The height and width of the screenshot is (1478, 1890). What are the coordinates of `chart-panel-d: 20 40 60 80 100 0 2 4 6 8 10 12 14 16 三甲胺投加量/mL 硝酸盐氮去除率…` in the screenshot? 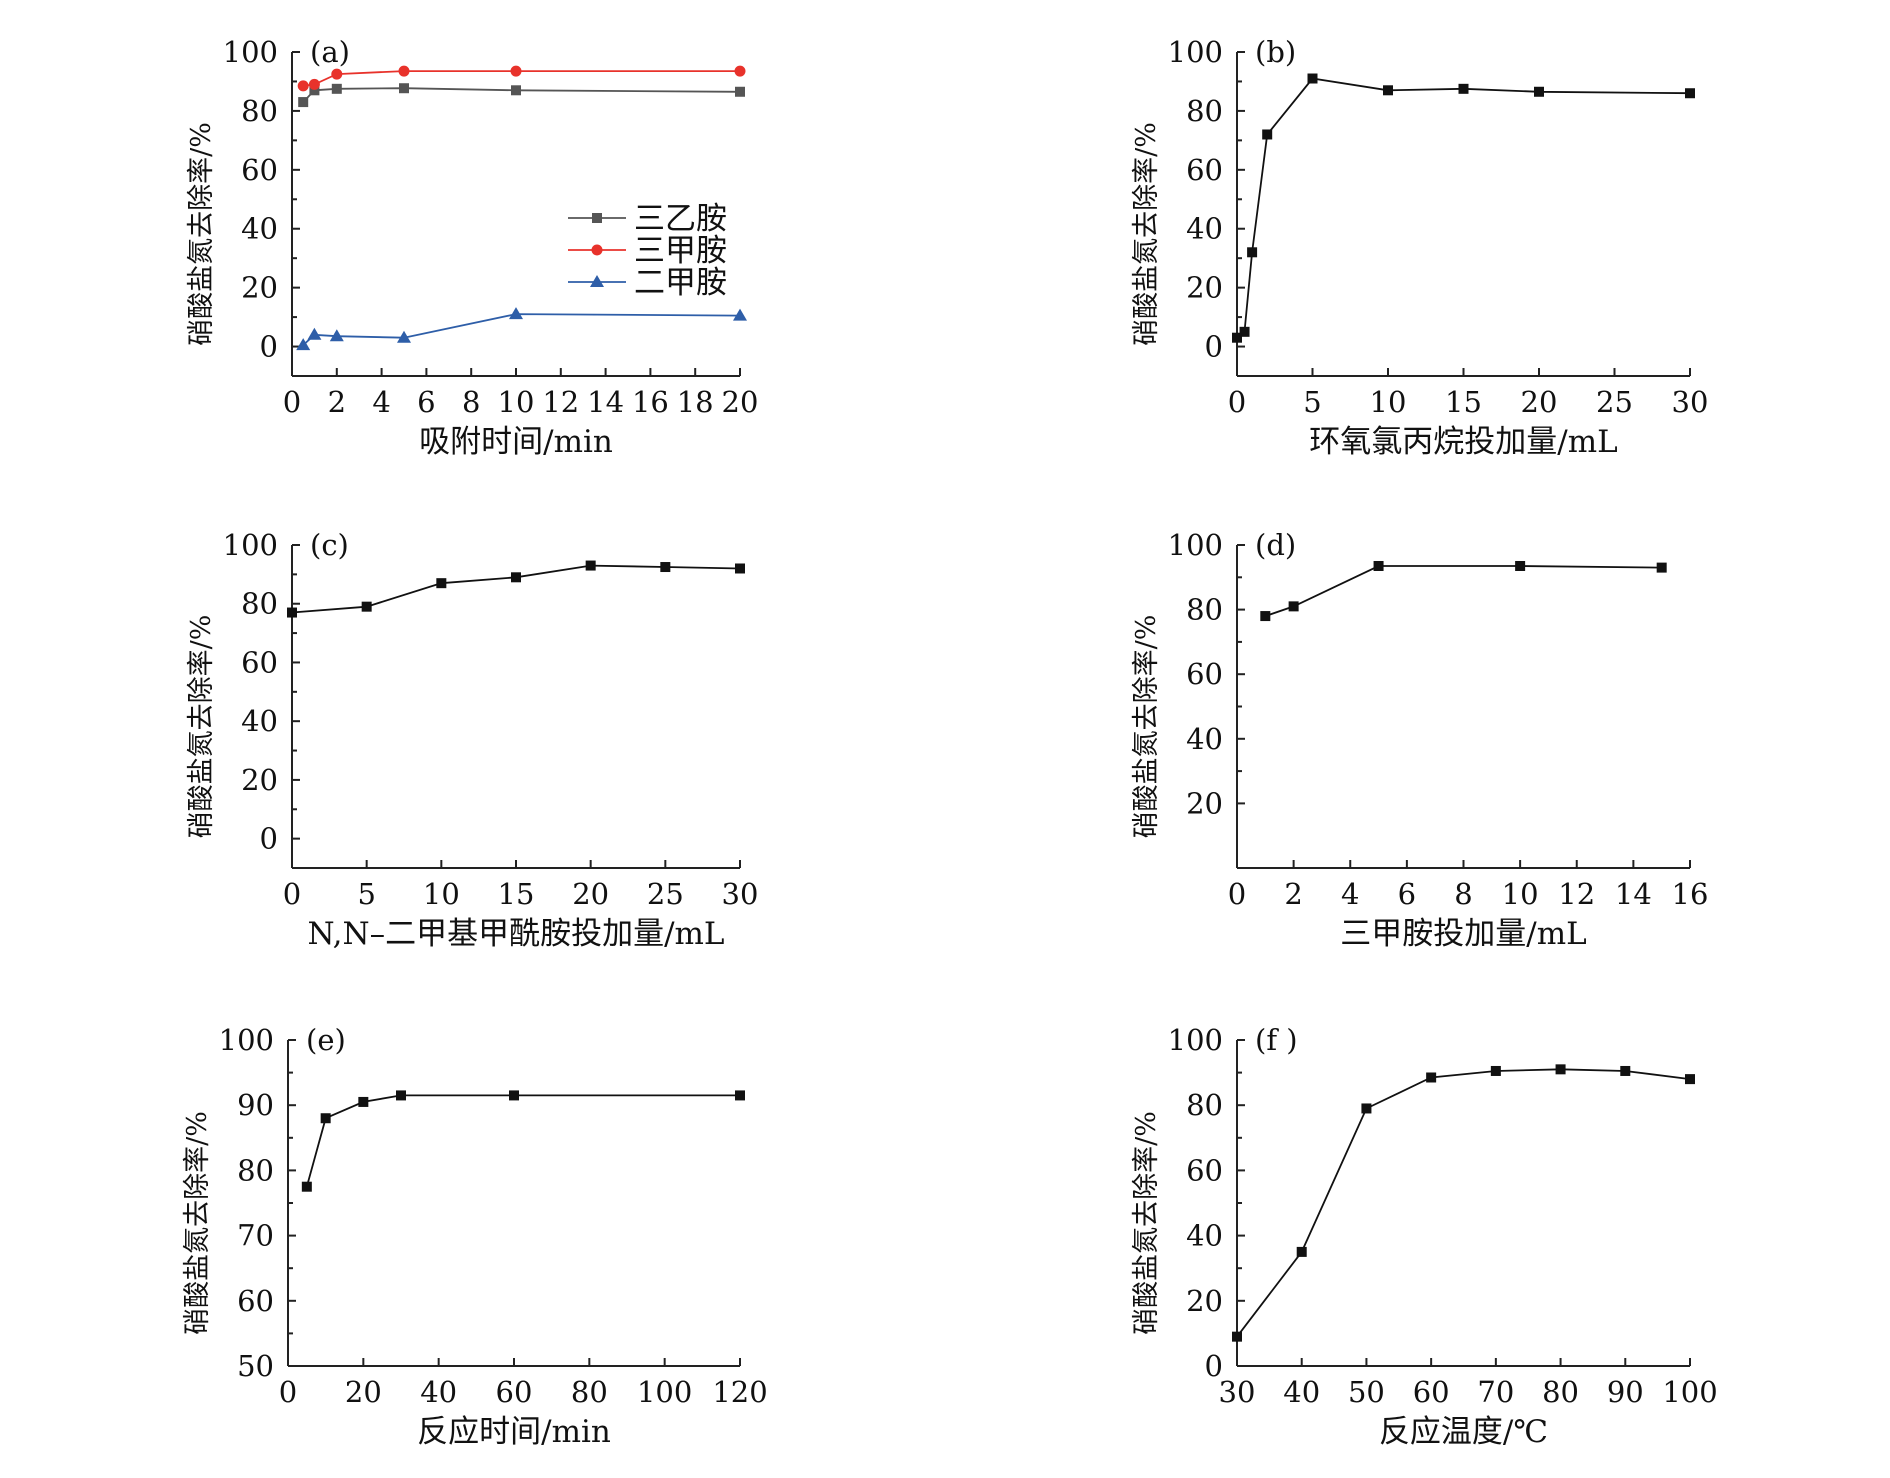 It's located at (1419, 740).